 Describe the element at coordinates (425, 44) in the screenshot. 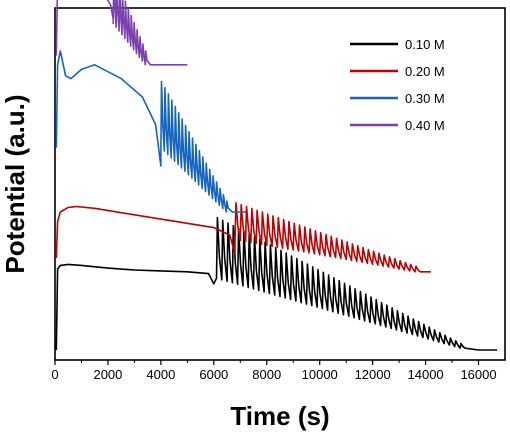

I see `legend-label: 0.10 M` at that location.